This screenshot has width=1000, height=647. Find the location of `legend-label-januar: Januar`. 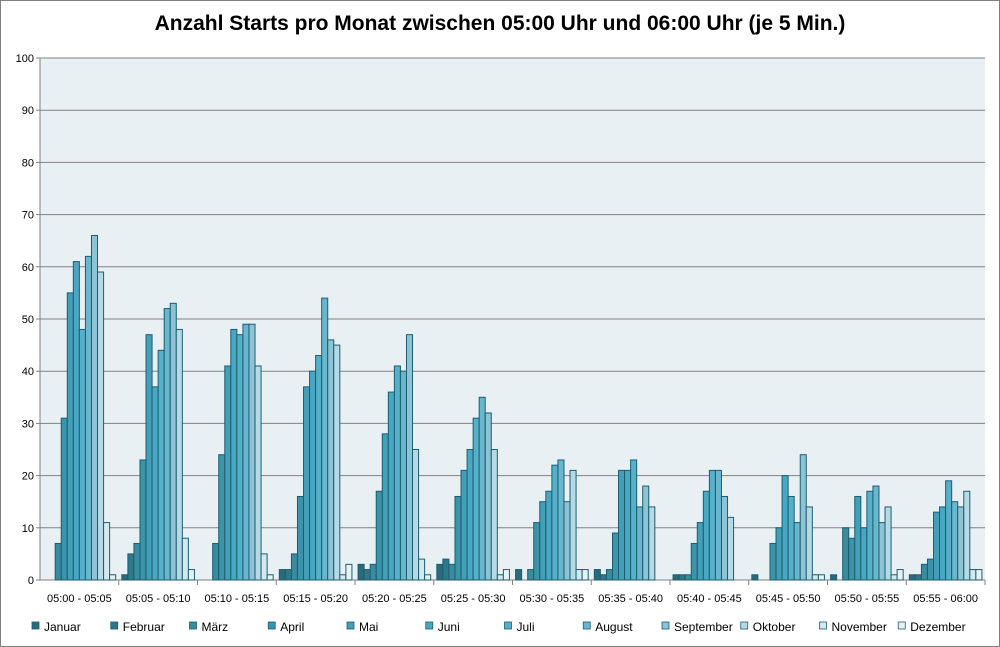

legend-label-januar: Januar is located at coordinates (62, 627).